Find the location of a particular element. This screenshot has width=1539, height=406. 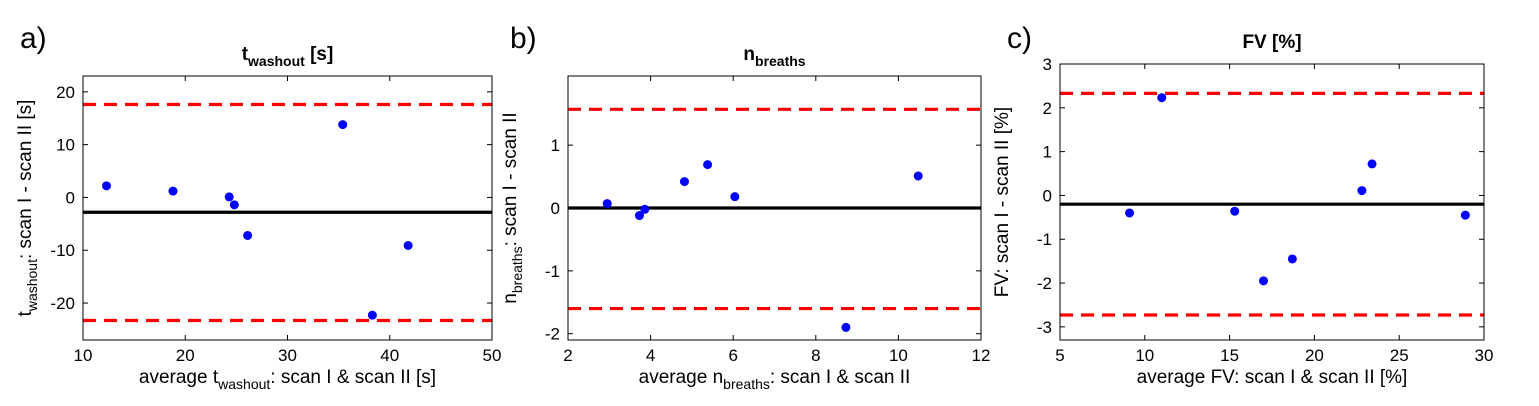

x-tick-label: 6 is located at coordinates (732, 355).